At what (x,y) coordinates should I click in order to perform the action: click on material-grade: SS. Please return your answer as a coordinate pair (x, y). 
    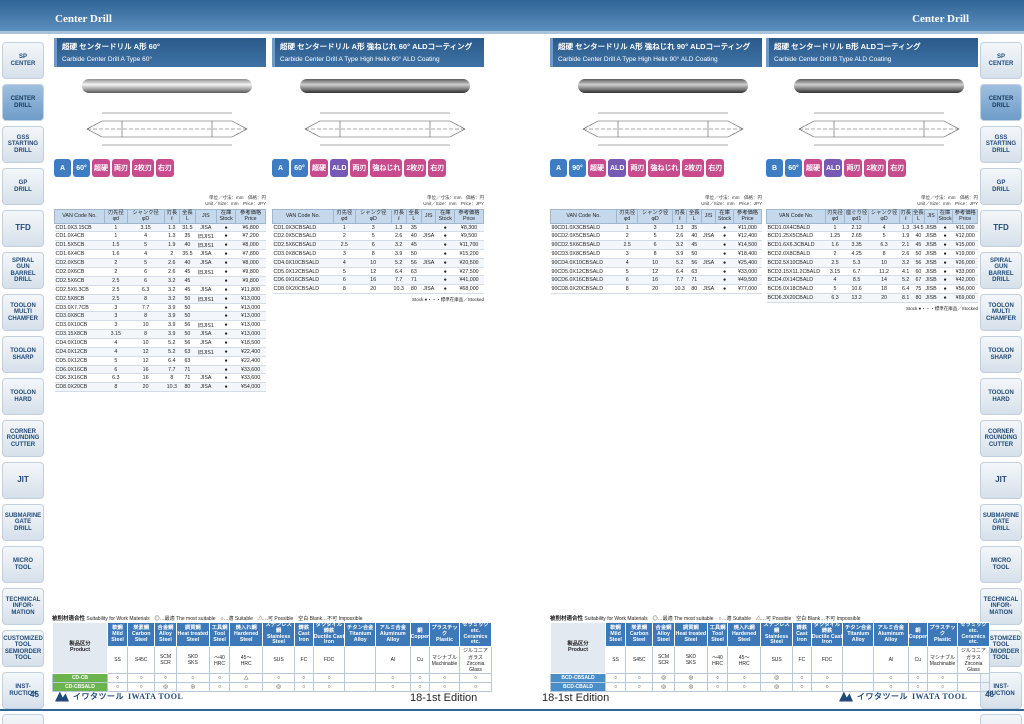
    Looking at the image, I should click on (117, 660).